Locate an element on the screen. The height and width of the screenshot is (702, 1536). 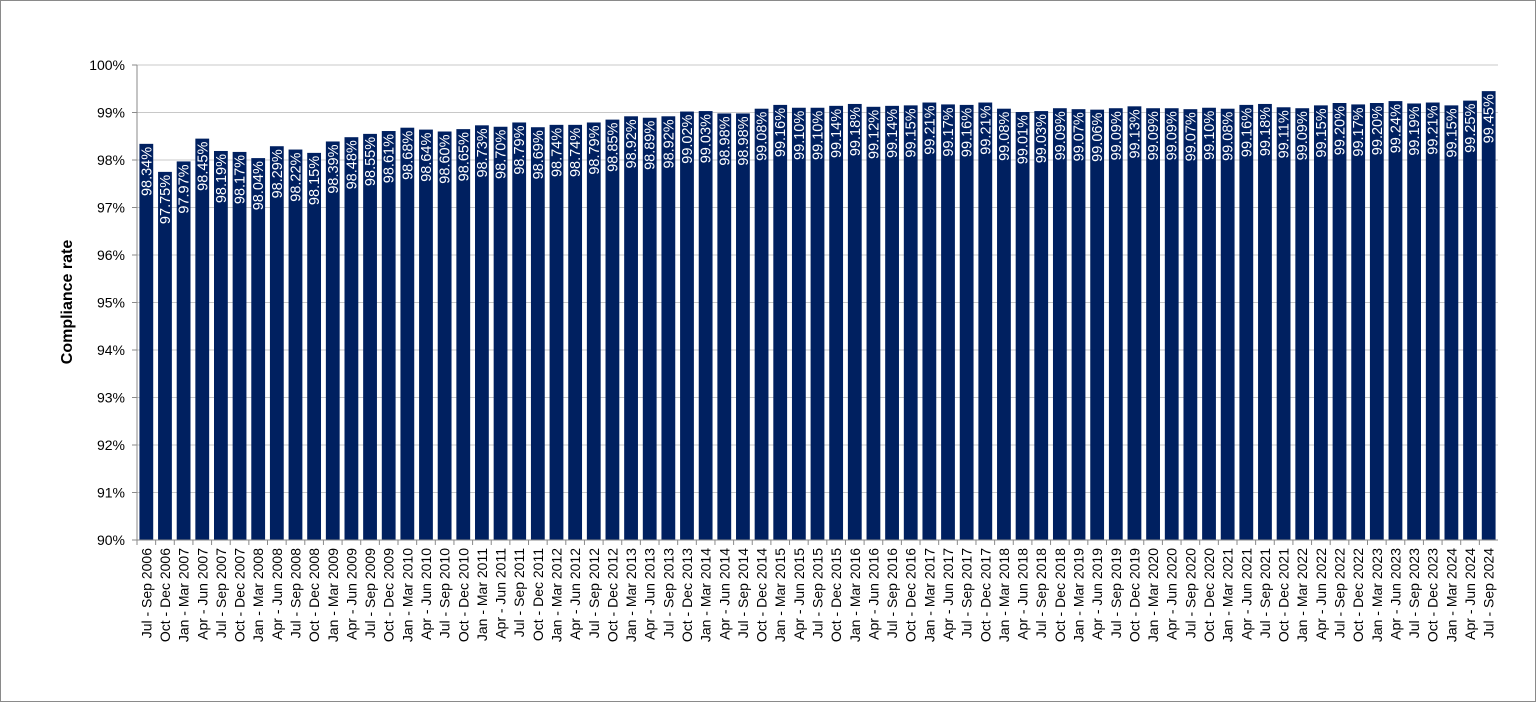
y-tick-label: 92% is located at coordinates (111, 445).